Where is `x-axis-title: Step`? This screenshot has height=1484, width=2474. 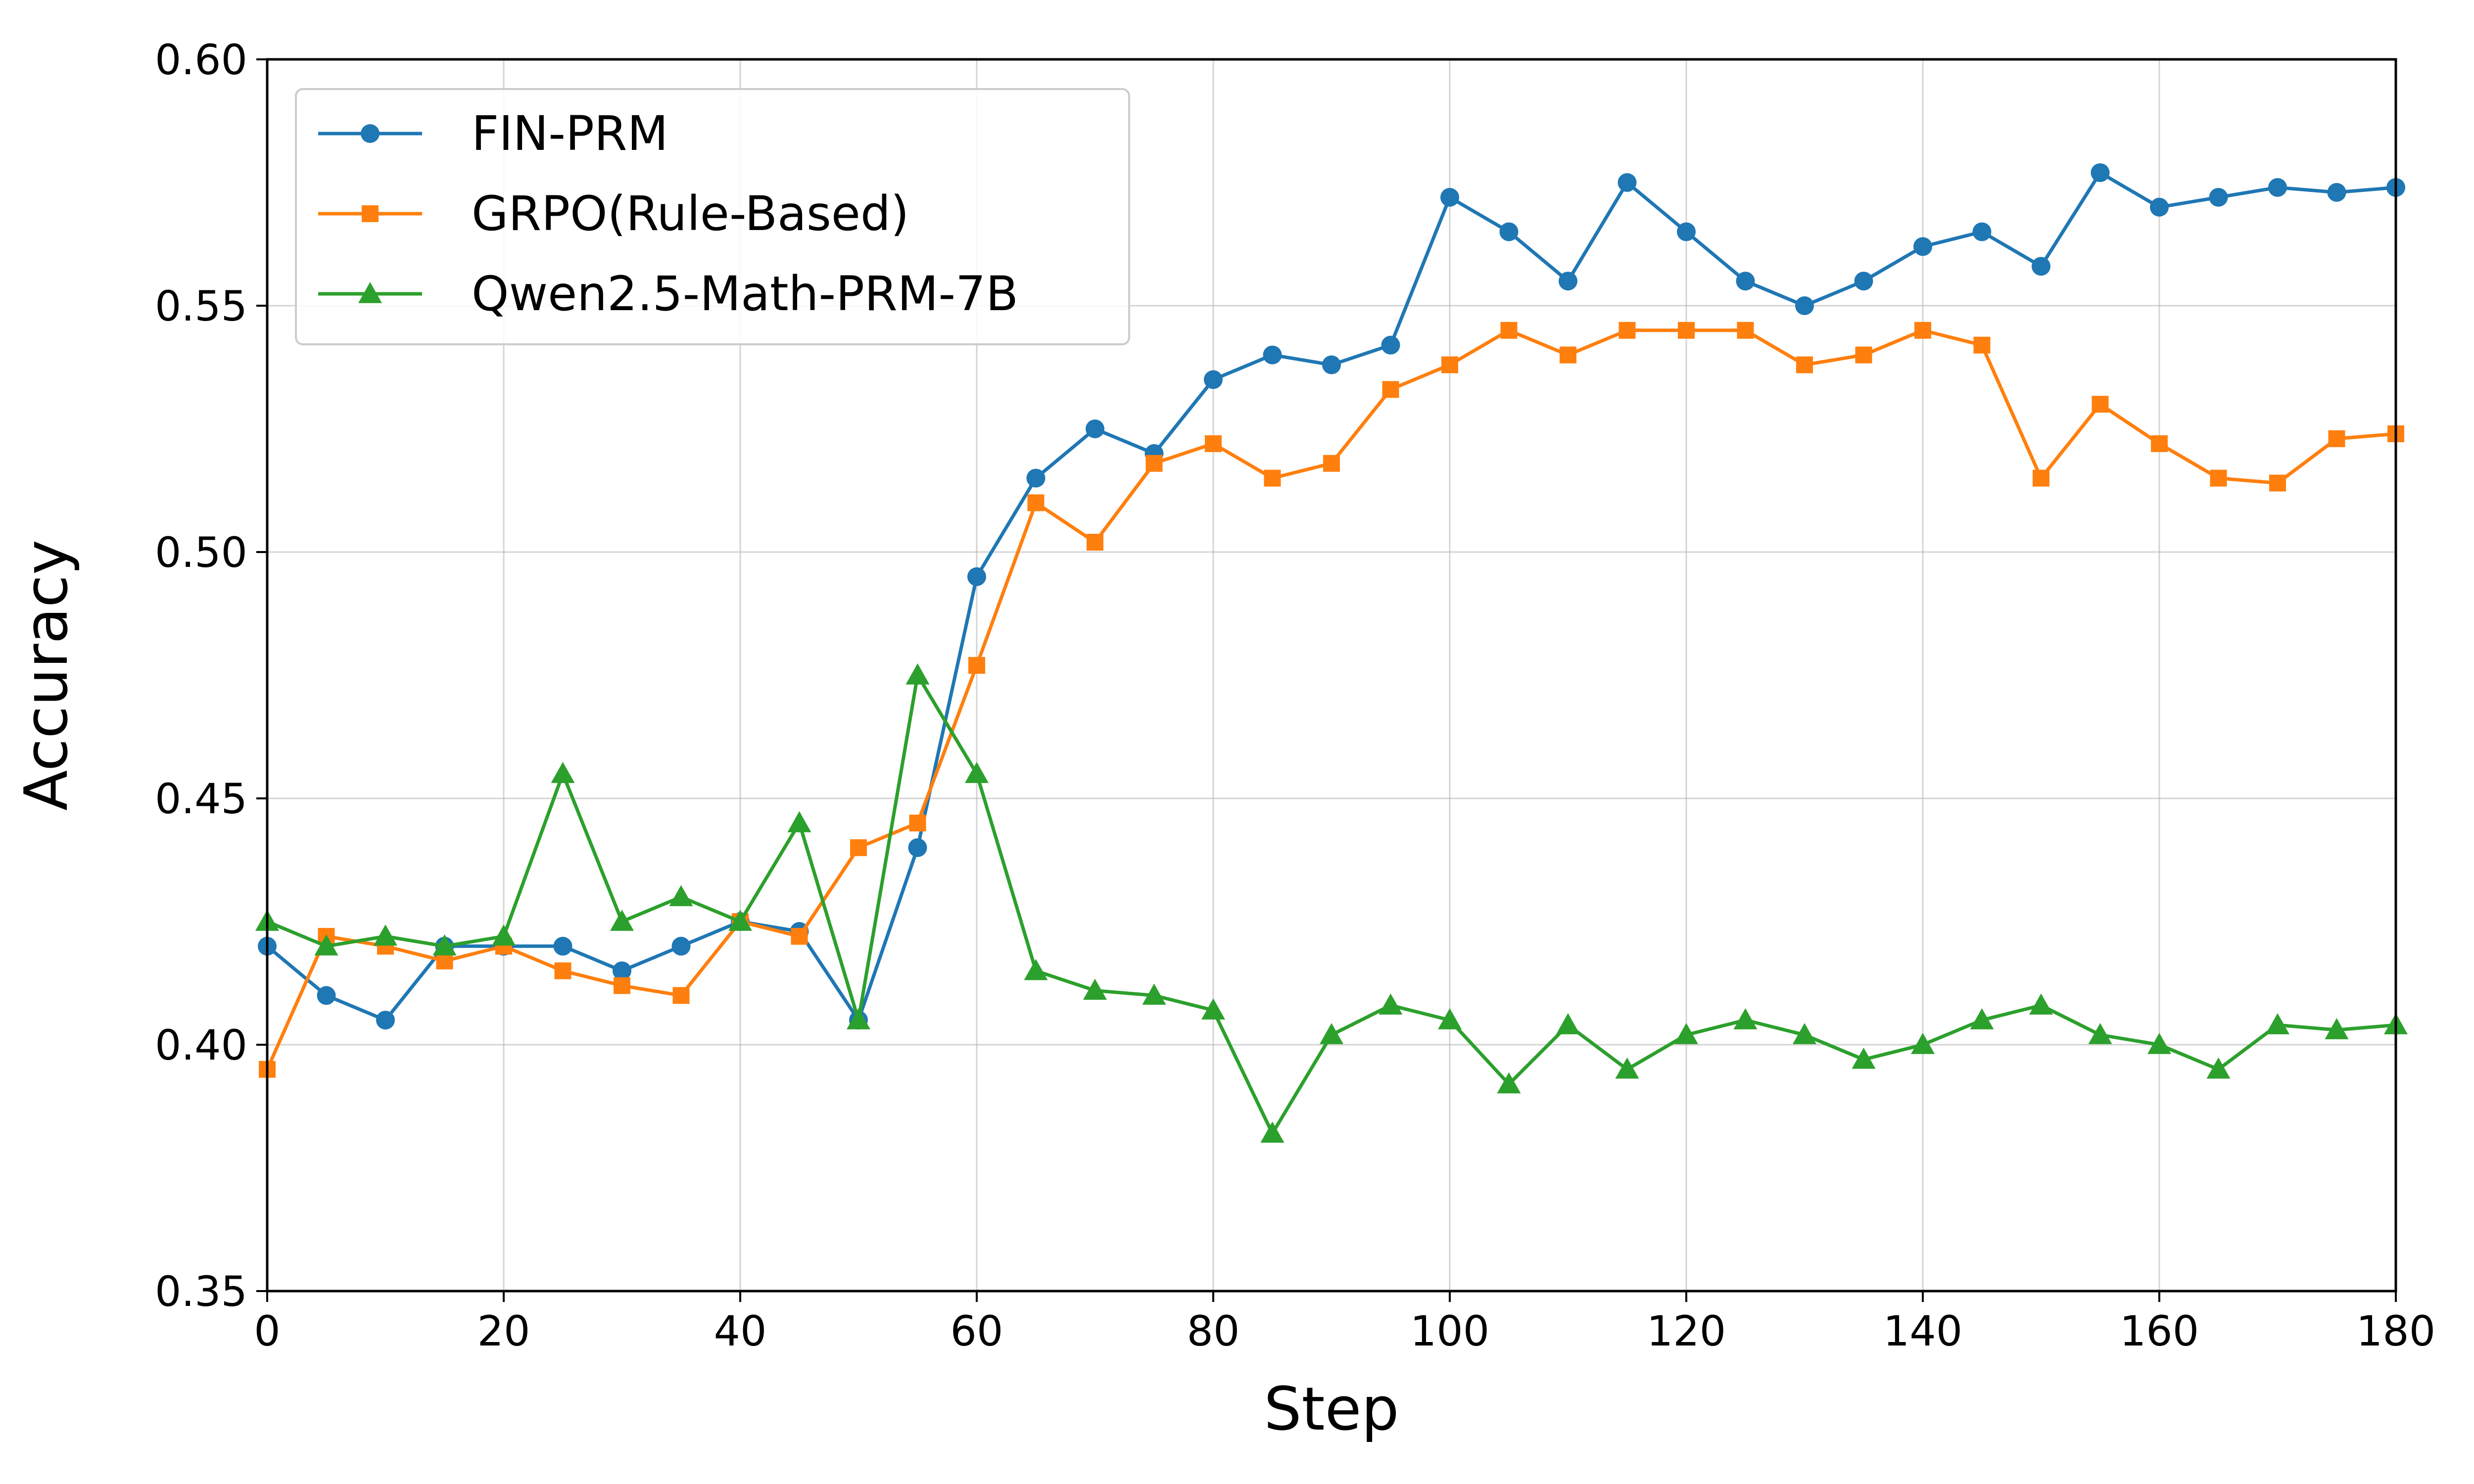
x-axis-title: Step is located at coordinates (1332, 1409).